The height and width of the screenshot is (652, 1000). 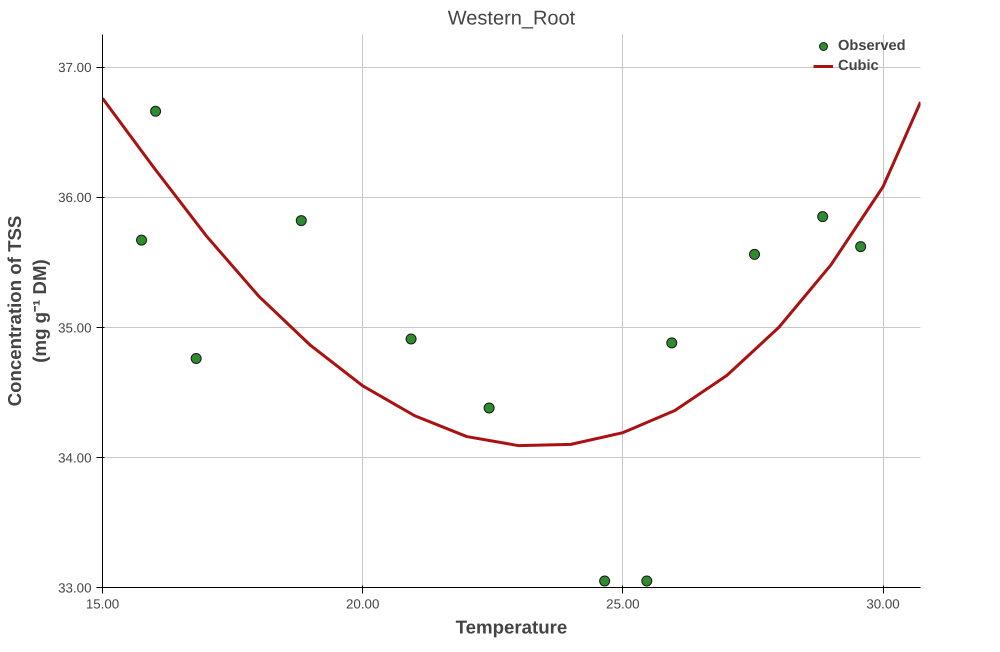 I want to click on y-tick-label: 34.00, so click(x=75, y=458).